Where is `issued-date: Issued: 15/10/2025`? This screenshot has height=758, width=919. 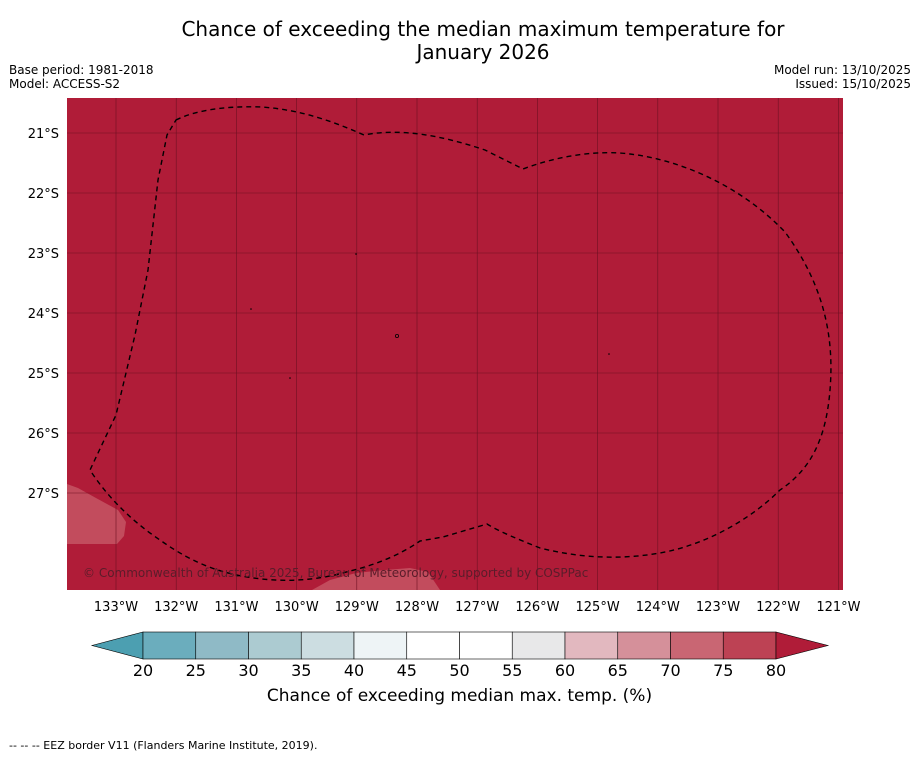
issued-date: Issued: 15/10/2025 is located at coordinates (853, 84).